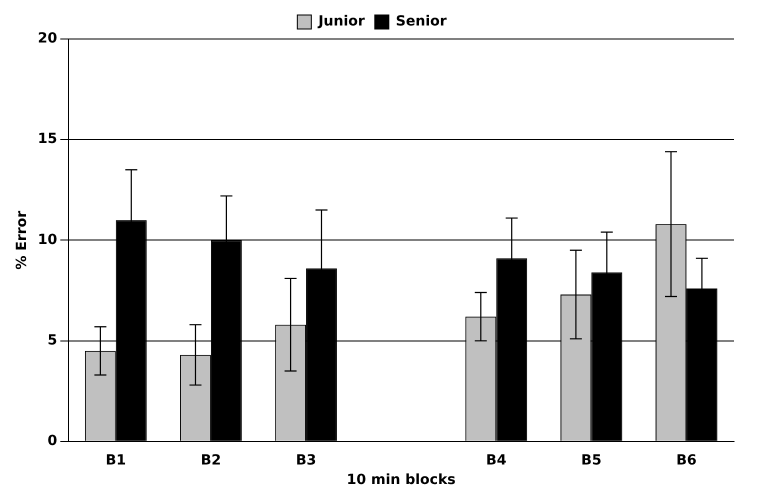 This screenshot has width=764, height=494. What do you see at coordinates (53, 441) in the screenshot?
I see `y-tick-label: 0` at bounding box center [53, 441].